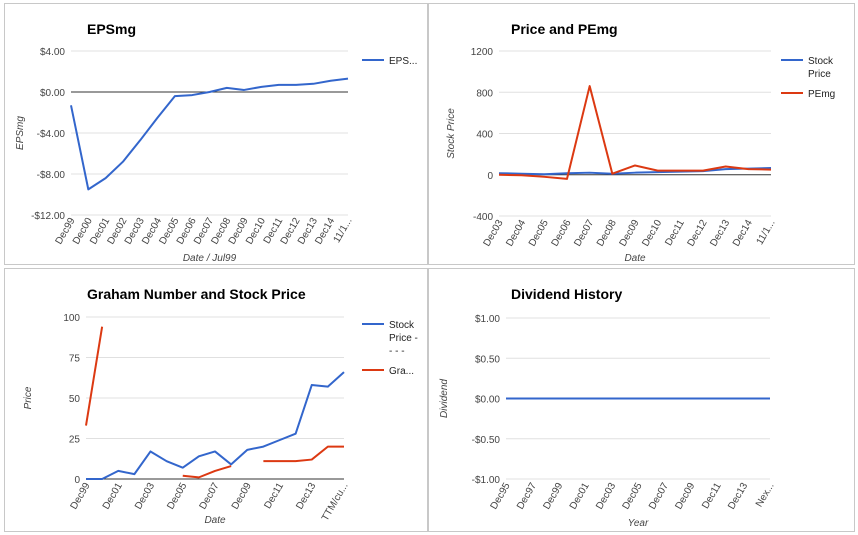 Image resolution: width=858 pixels, height=535 pixels. What do you see at coordinates (484, 93) in the screenshot?
I see `y-tick-label: 800` at bounding box center [484, 93].